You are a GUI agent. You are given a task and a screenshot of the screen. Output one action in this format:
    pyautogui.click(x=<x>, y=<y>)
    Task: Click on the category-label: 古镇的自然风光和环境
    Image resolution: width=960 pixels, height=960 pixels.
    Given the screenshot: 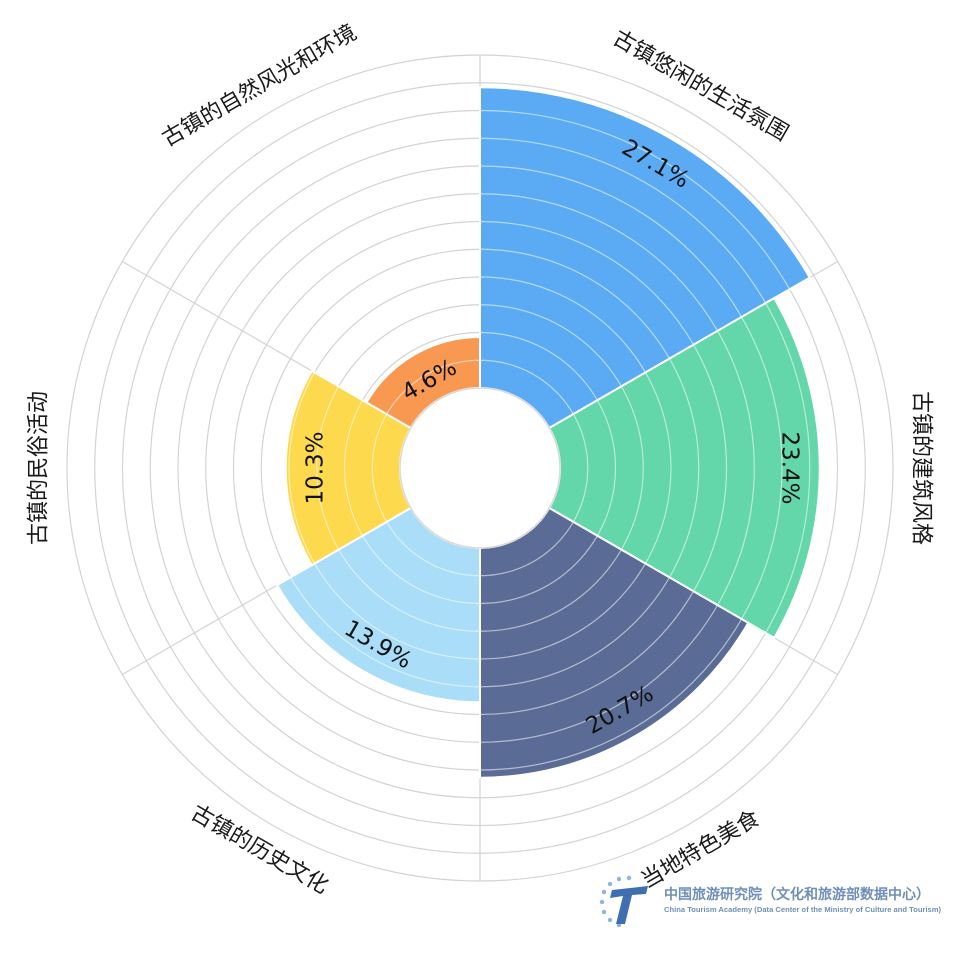 What is the action you would take?
    pyautogui.click(x=259, y=86)
    